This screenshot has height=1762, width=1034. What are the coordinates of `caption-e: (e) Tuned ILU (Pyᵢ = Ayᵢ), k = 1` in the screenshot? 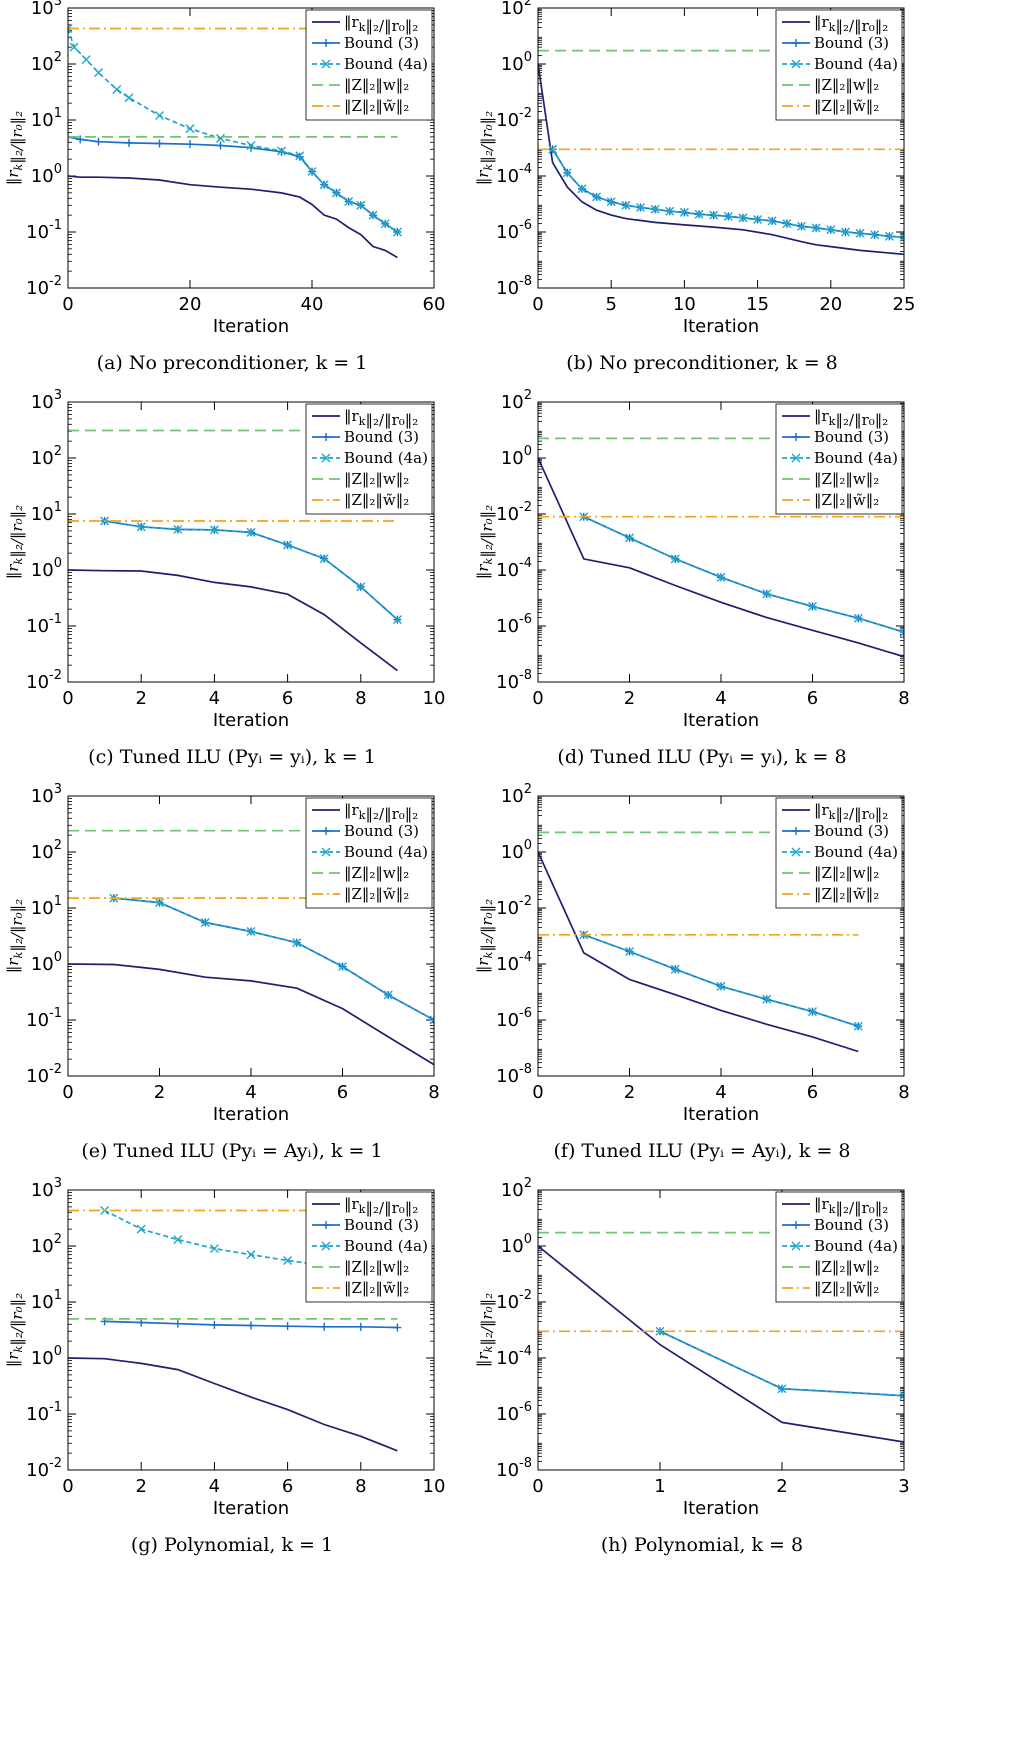 It's located at (232, 1151).